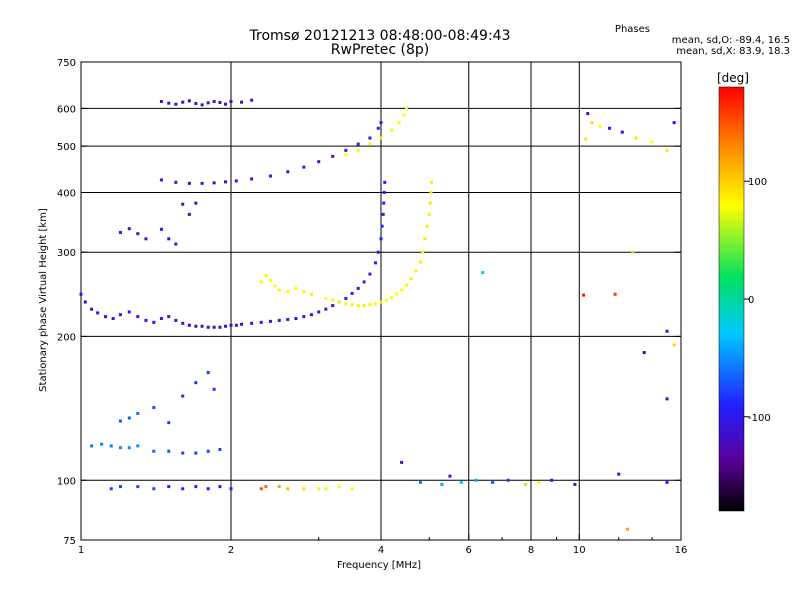  What do you see at coordinates (379, 565) in the screenshot?
I see `x-axis-label: Frequency [MHz]` at bounding box center [379, 565].